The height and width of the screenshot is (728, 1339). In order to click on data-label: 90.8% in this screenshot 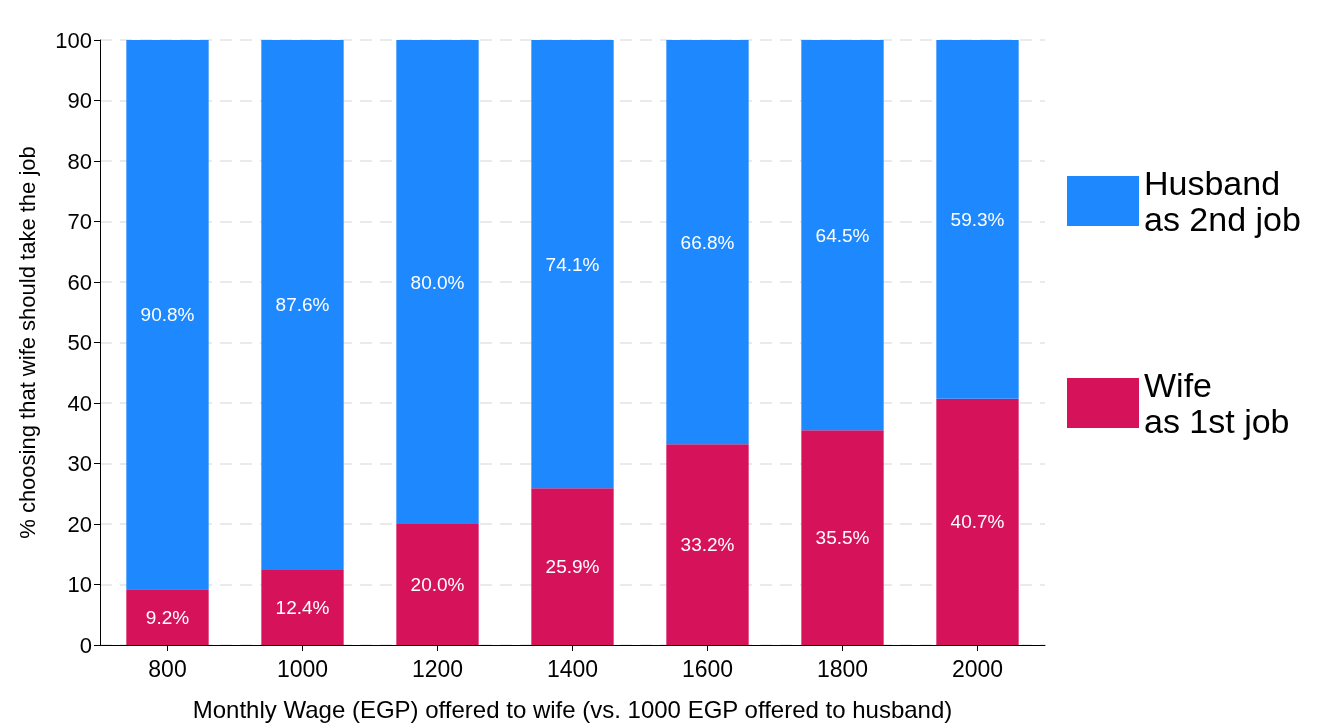, I will do `click(167, 315)`.